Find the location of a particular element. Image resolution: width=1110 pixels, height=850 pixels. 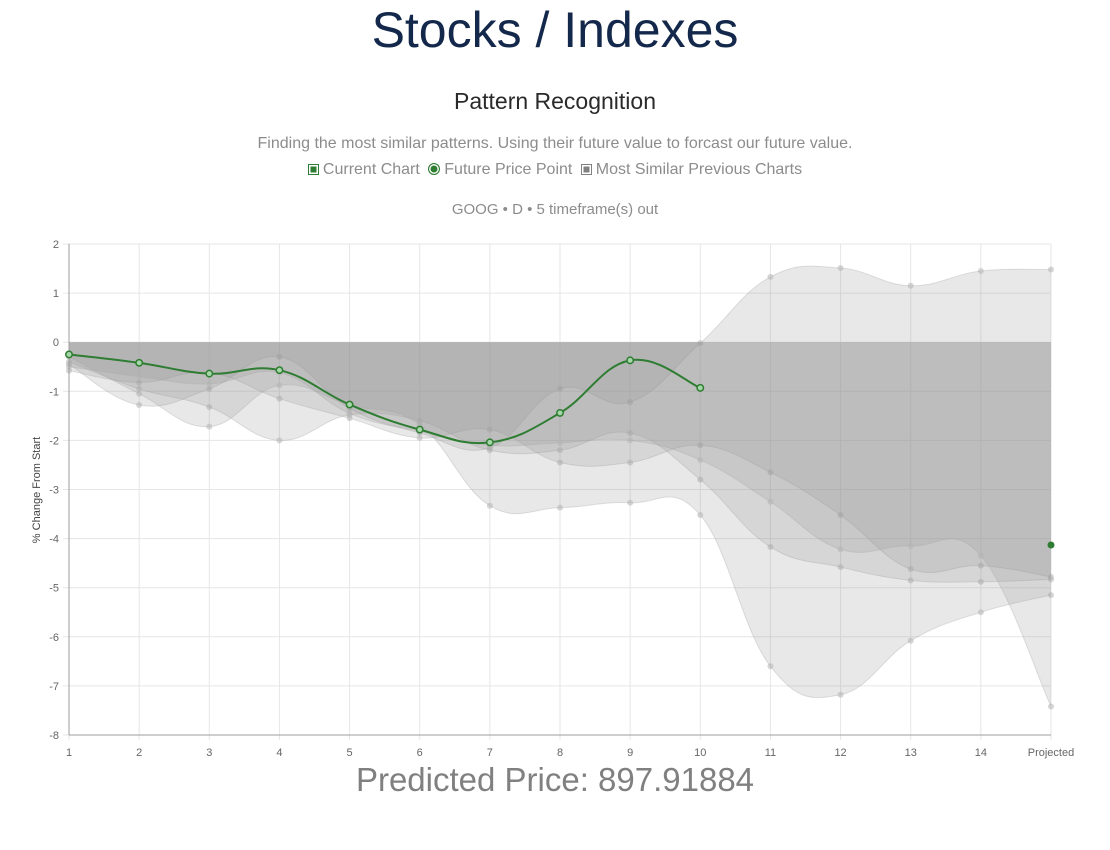

y-tick-label: -1 is located at coordinates (54, 392).